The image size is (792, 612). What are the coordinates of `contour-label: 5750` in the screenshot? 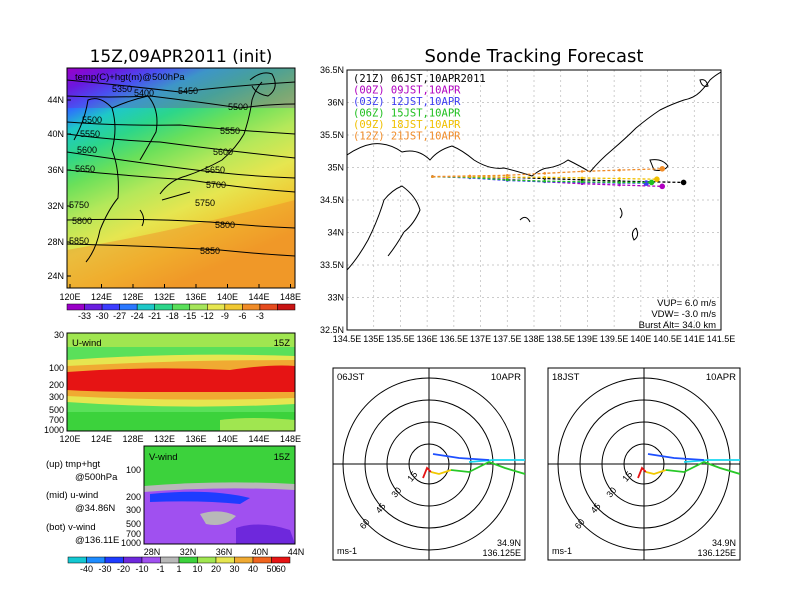 It's located at (79, 205).